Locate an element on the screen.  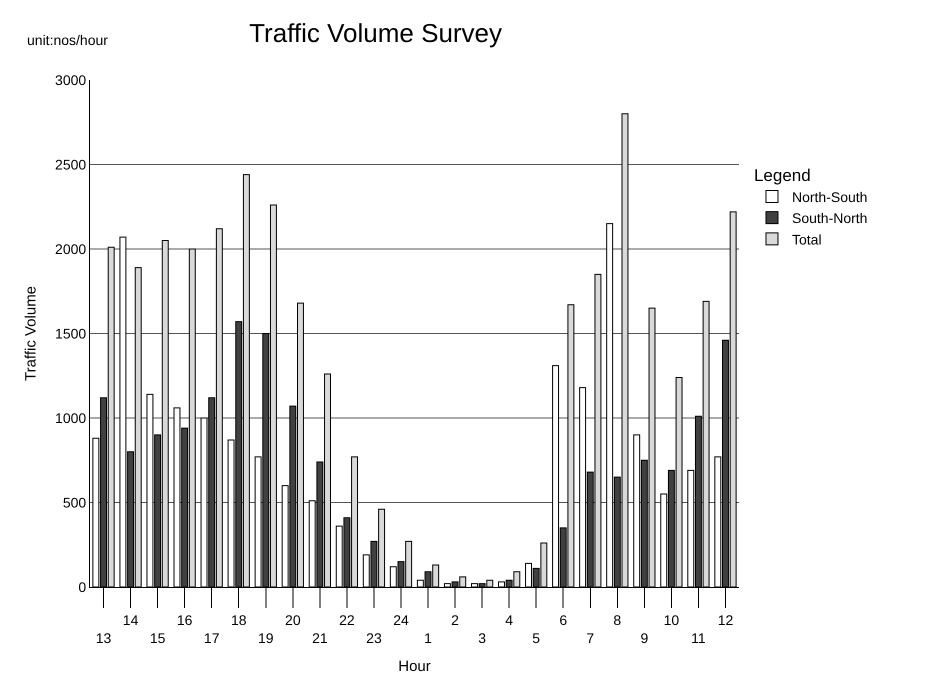
x-tick-label: 24 is located at coordinates (401, 620).